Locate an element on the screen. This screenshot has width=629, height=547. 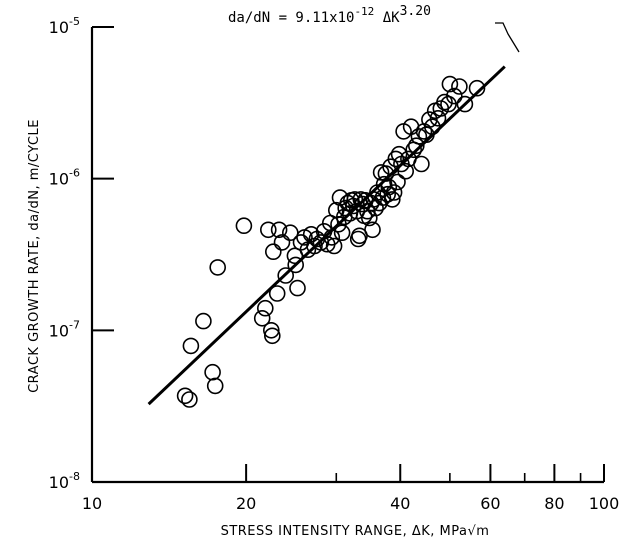
x-tick-label: 20 is located at coordinates (246, 503).